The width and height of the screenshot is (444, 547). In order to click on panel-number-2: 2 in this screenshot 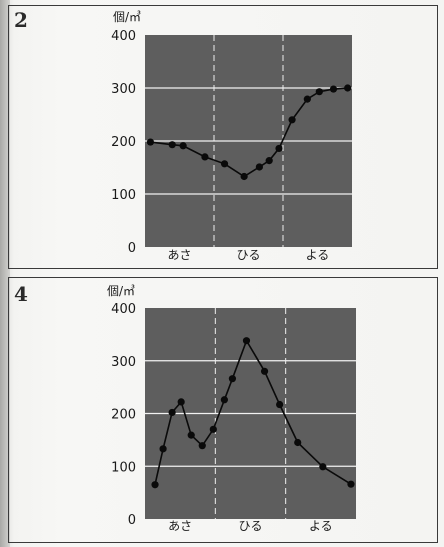, I will do `click(21, 20)`.